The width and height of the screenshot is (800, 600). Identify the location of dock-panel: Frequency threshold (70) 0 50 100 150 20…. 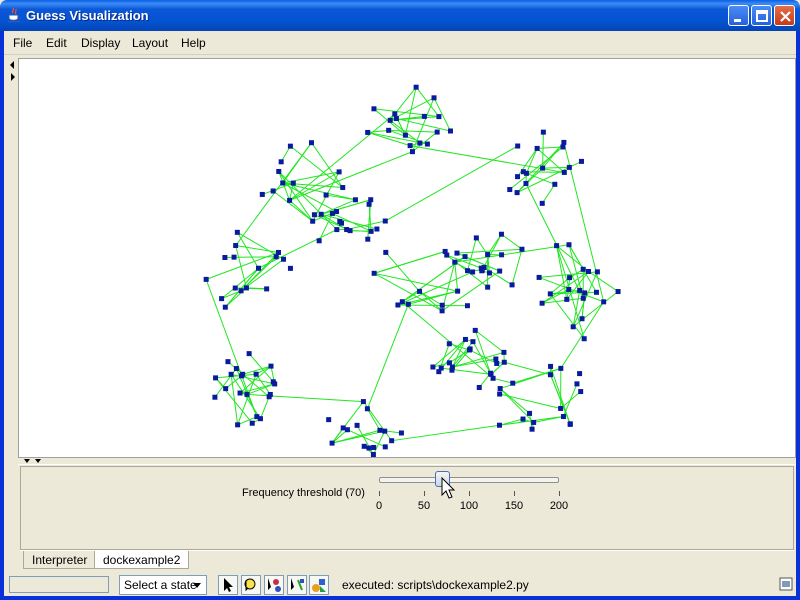
(407, 508).